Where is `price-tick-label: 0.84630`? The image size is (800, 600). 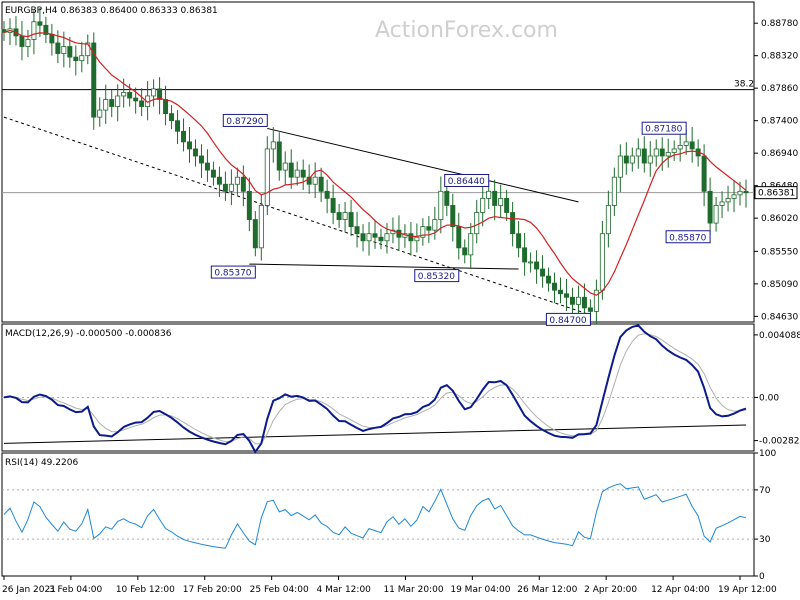 price-tick-label: 0.84630 is located at coordinates (779, 317).